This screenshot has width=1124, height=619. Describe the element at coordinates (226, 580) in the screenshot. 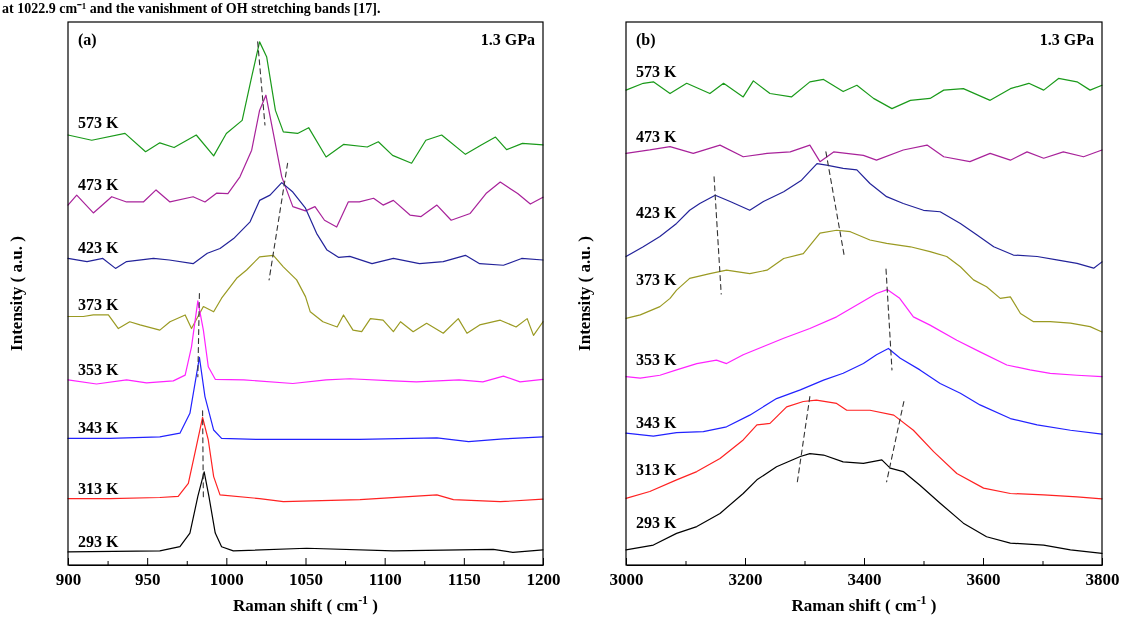

I see `x-tick-label: 1000` at that location.